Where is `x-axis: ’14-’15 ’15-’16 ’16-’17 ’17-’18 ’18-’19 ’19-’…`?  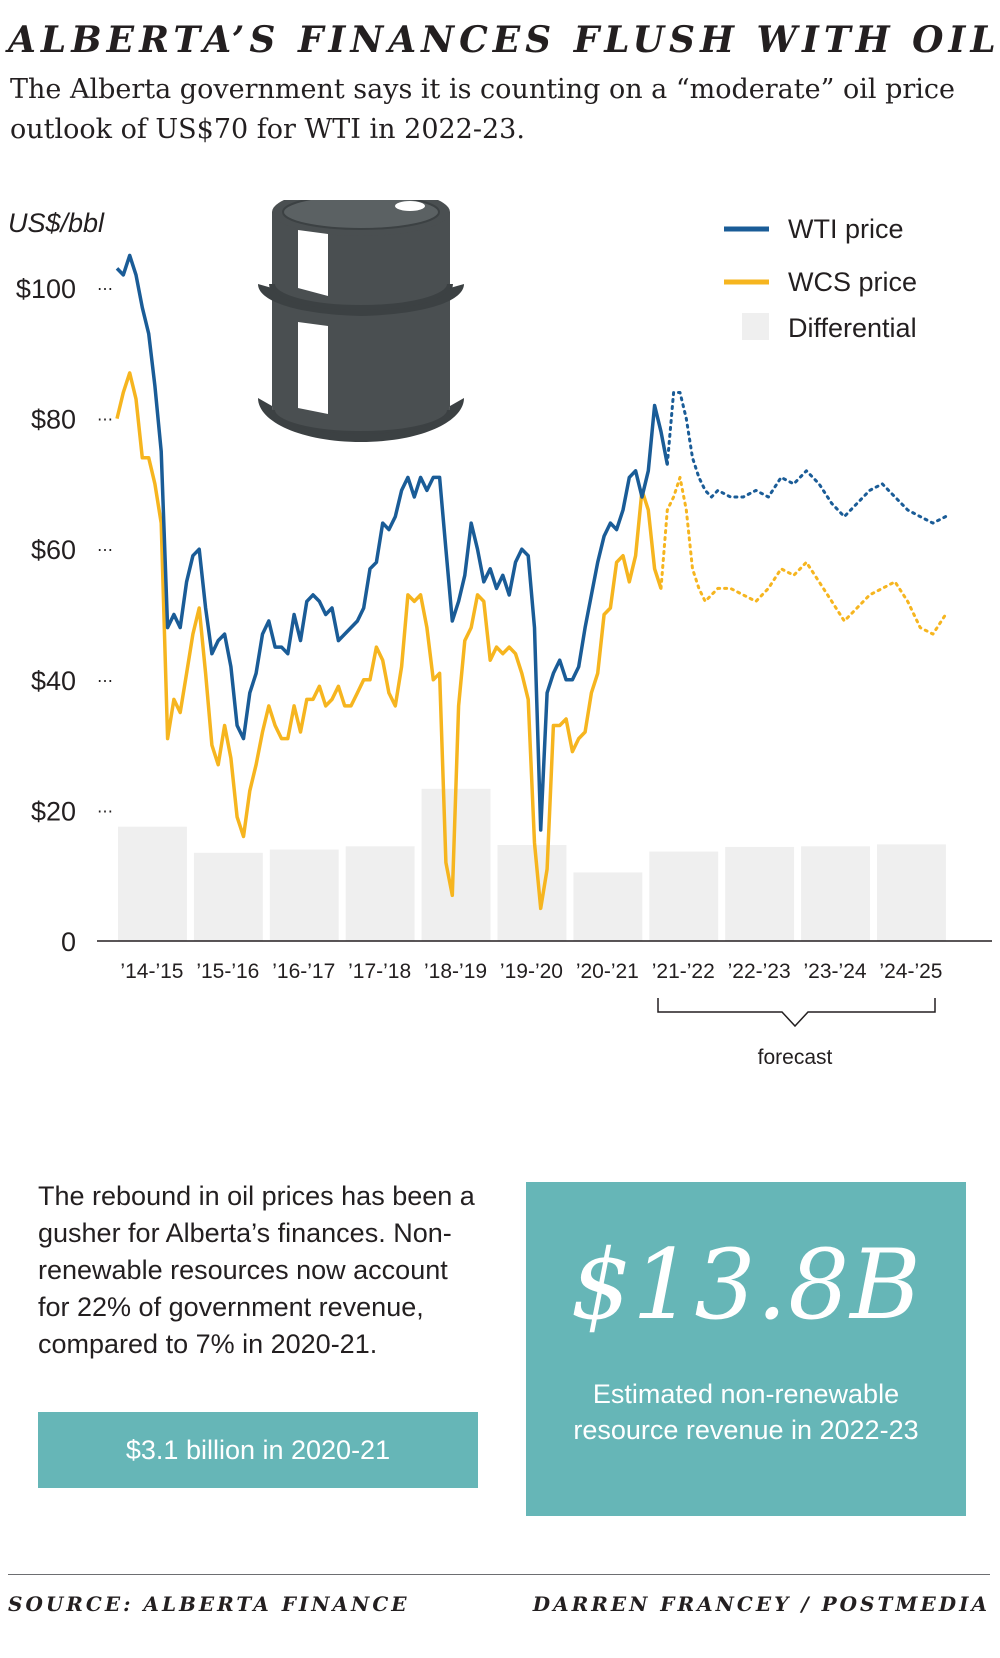 x-axis: ’14-’15 ’15-’16 ’16-’17 ’17-’18 ’18-’19 ’19-’… is located at coordinates (531, 971).